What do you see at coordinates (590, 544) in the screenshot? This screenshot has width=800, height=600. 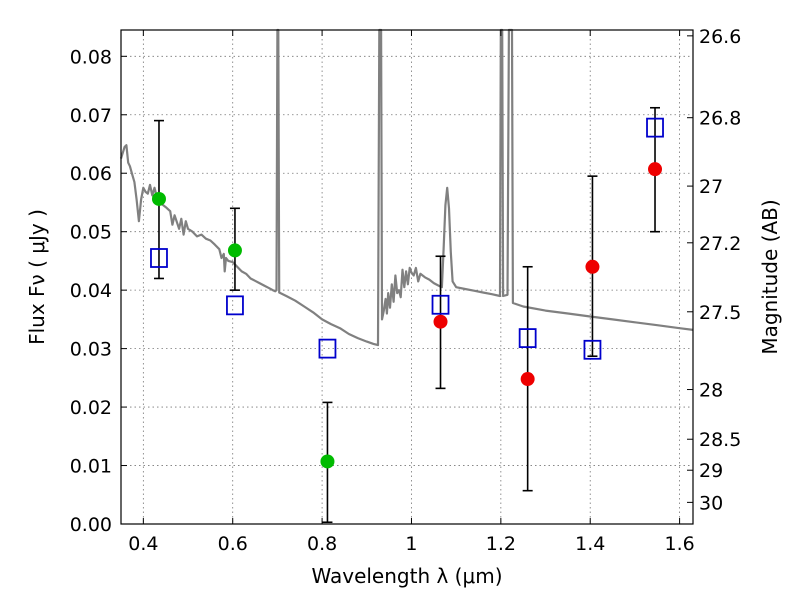 I see `x-tick-label: 1.4` at bounding box center [590, 544].